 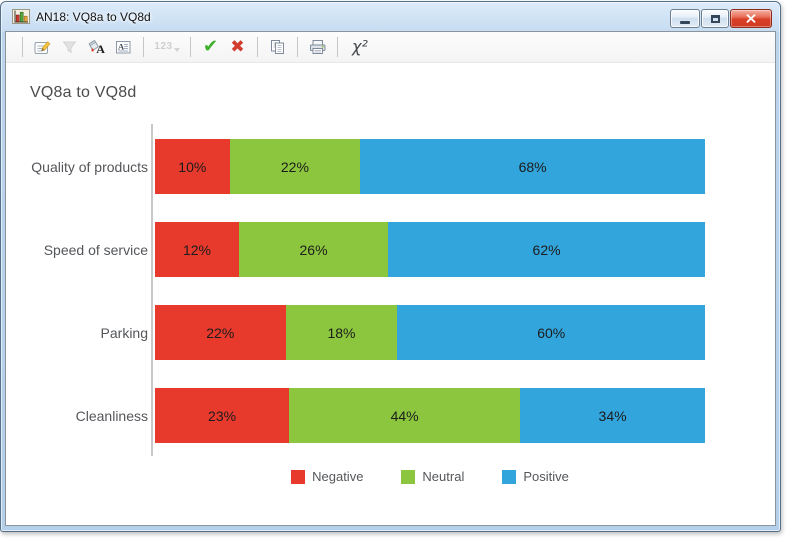 I want to click on segment-value: 12%, so click(x=196, y=249).